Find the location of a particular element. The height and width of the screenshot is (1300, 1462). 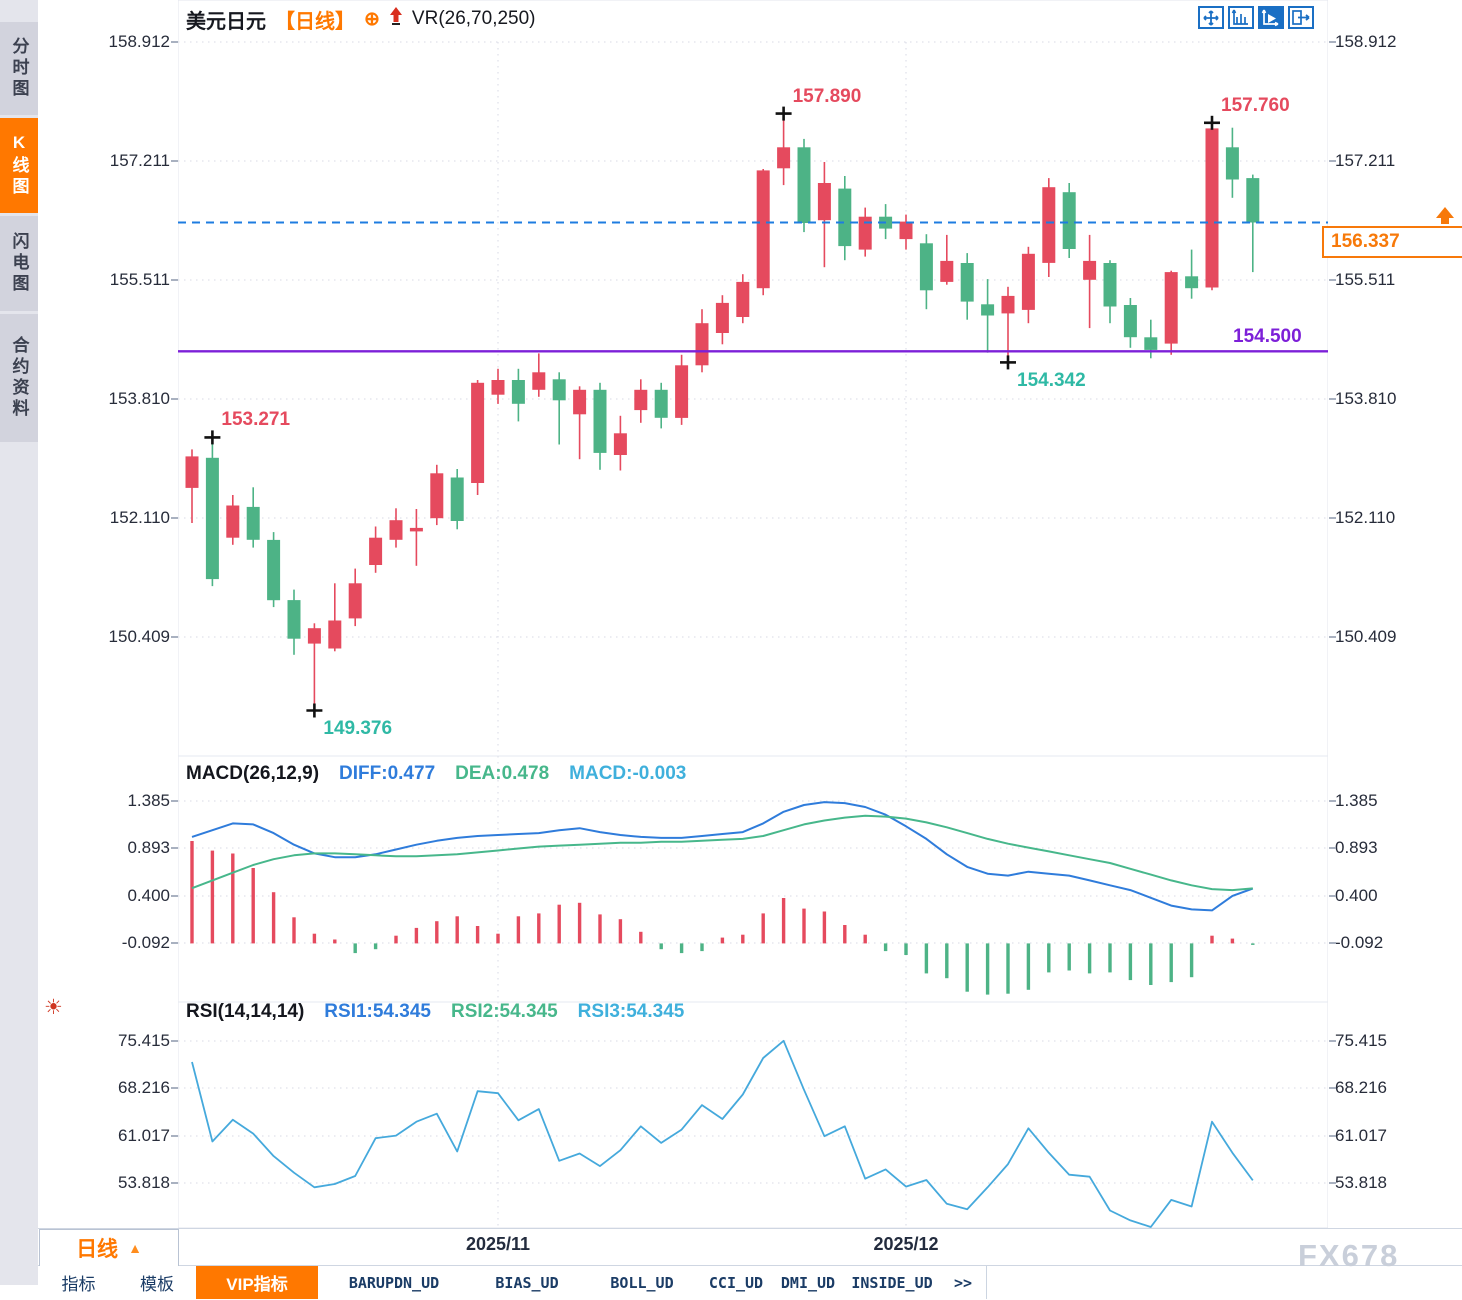

sun-icon: ☀ is located at coordinates (53, 1007).